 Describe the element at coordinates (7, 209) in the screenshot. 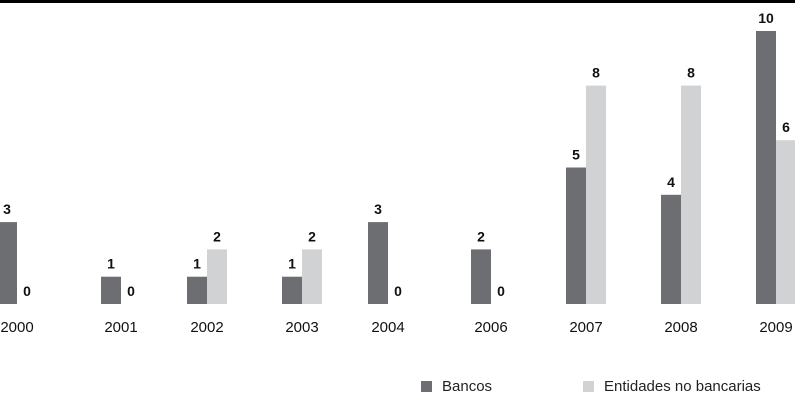

I see `data-label-2000-series-1: 3` at that location.